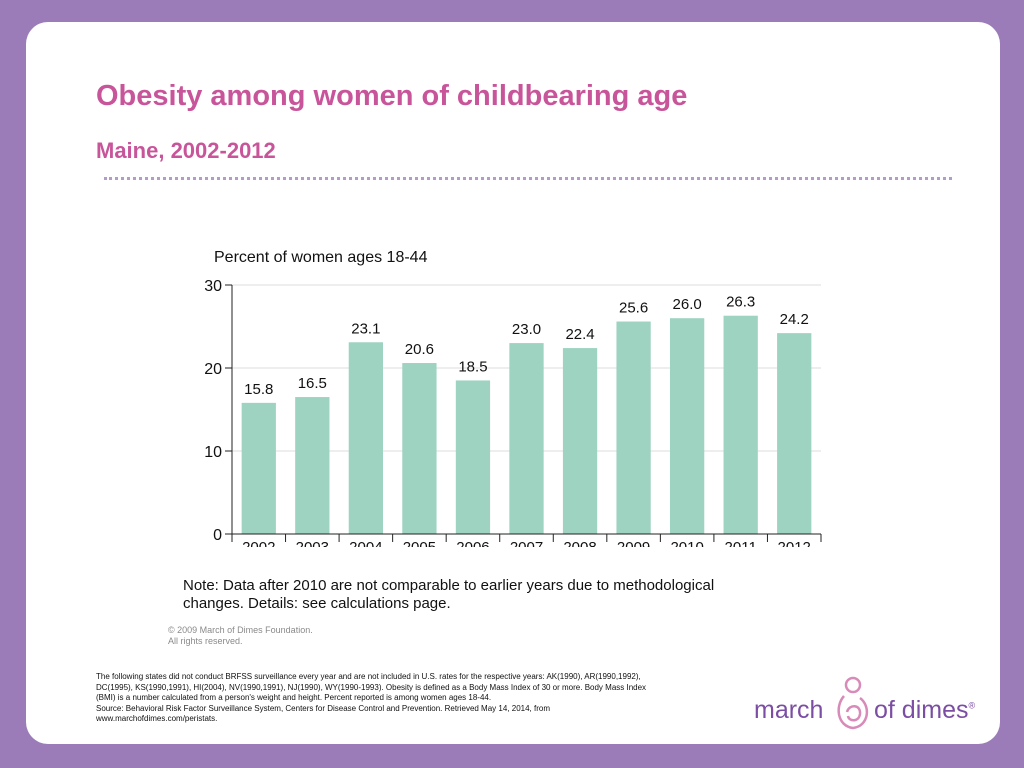 The image size is (1024, 768). What do you see at coordinates (213, 286) in the screenshot?
I see `y-tick-label: 30` at bounding box center [213, 286].